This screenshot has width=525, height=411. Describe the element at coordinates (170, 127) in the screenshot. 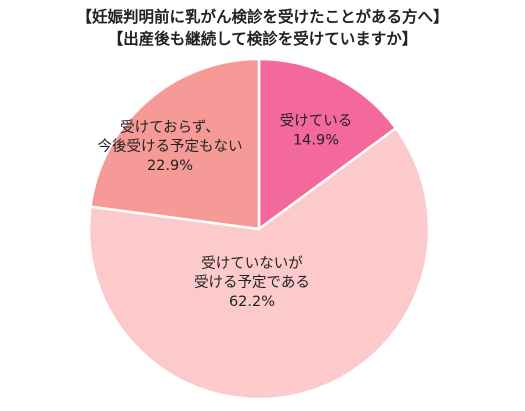

I see `slice-category-label-3: 受けておらず、` at that location.